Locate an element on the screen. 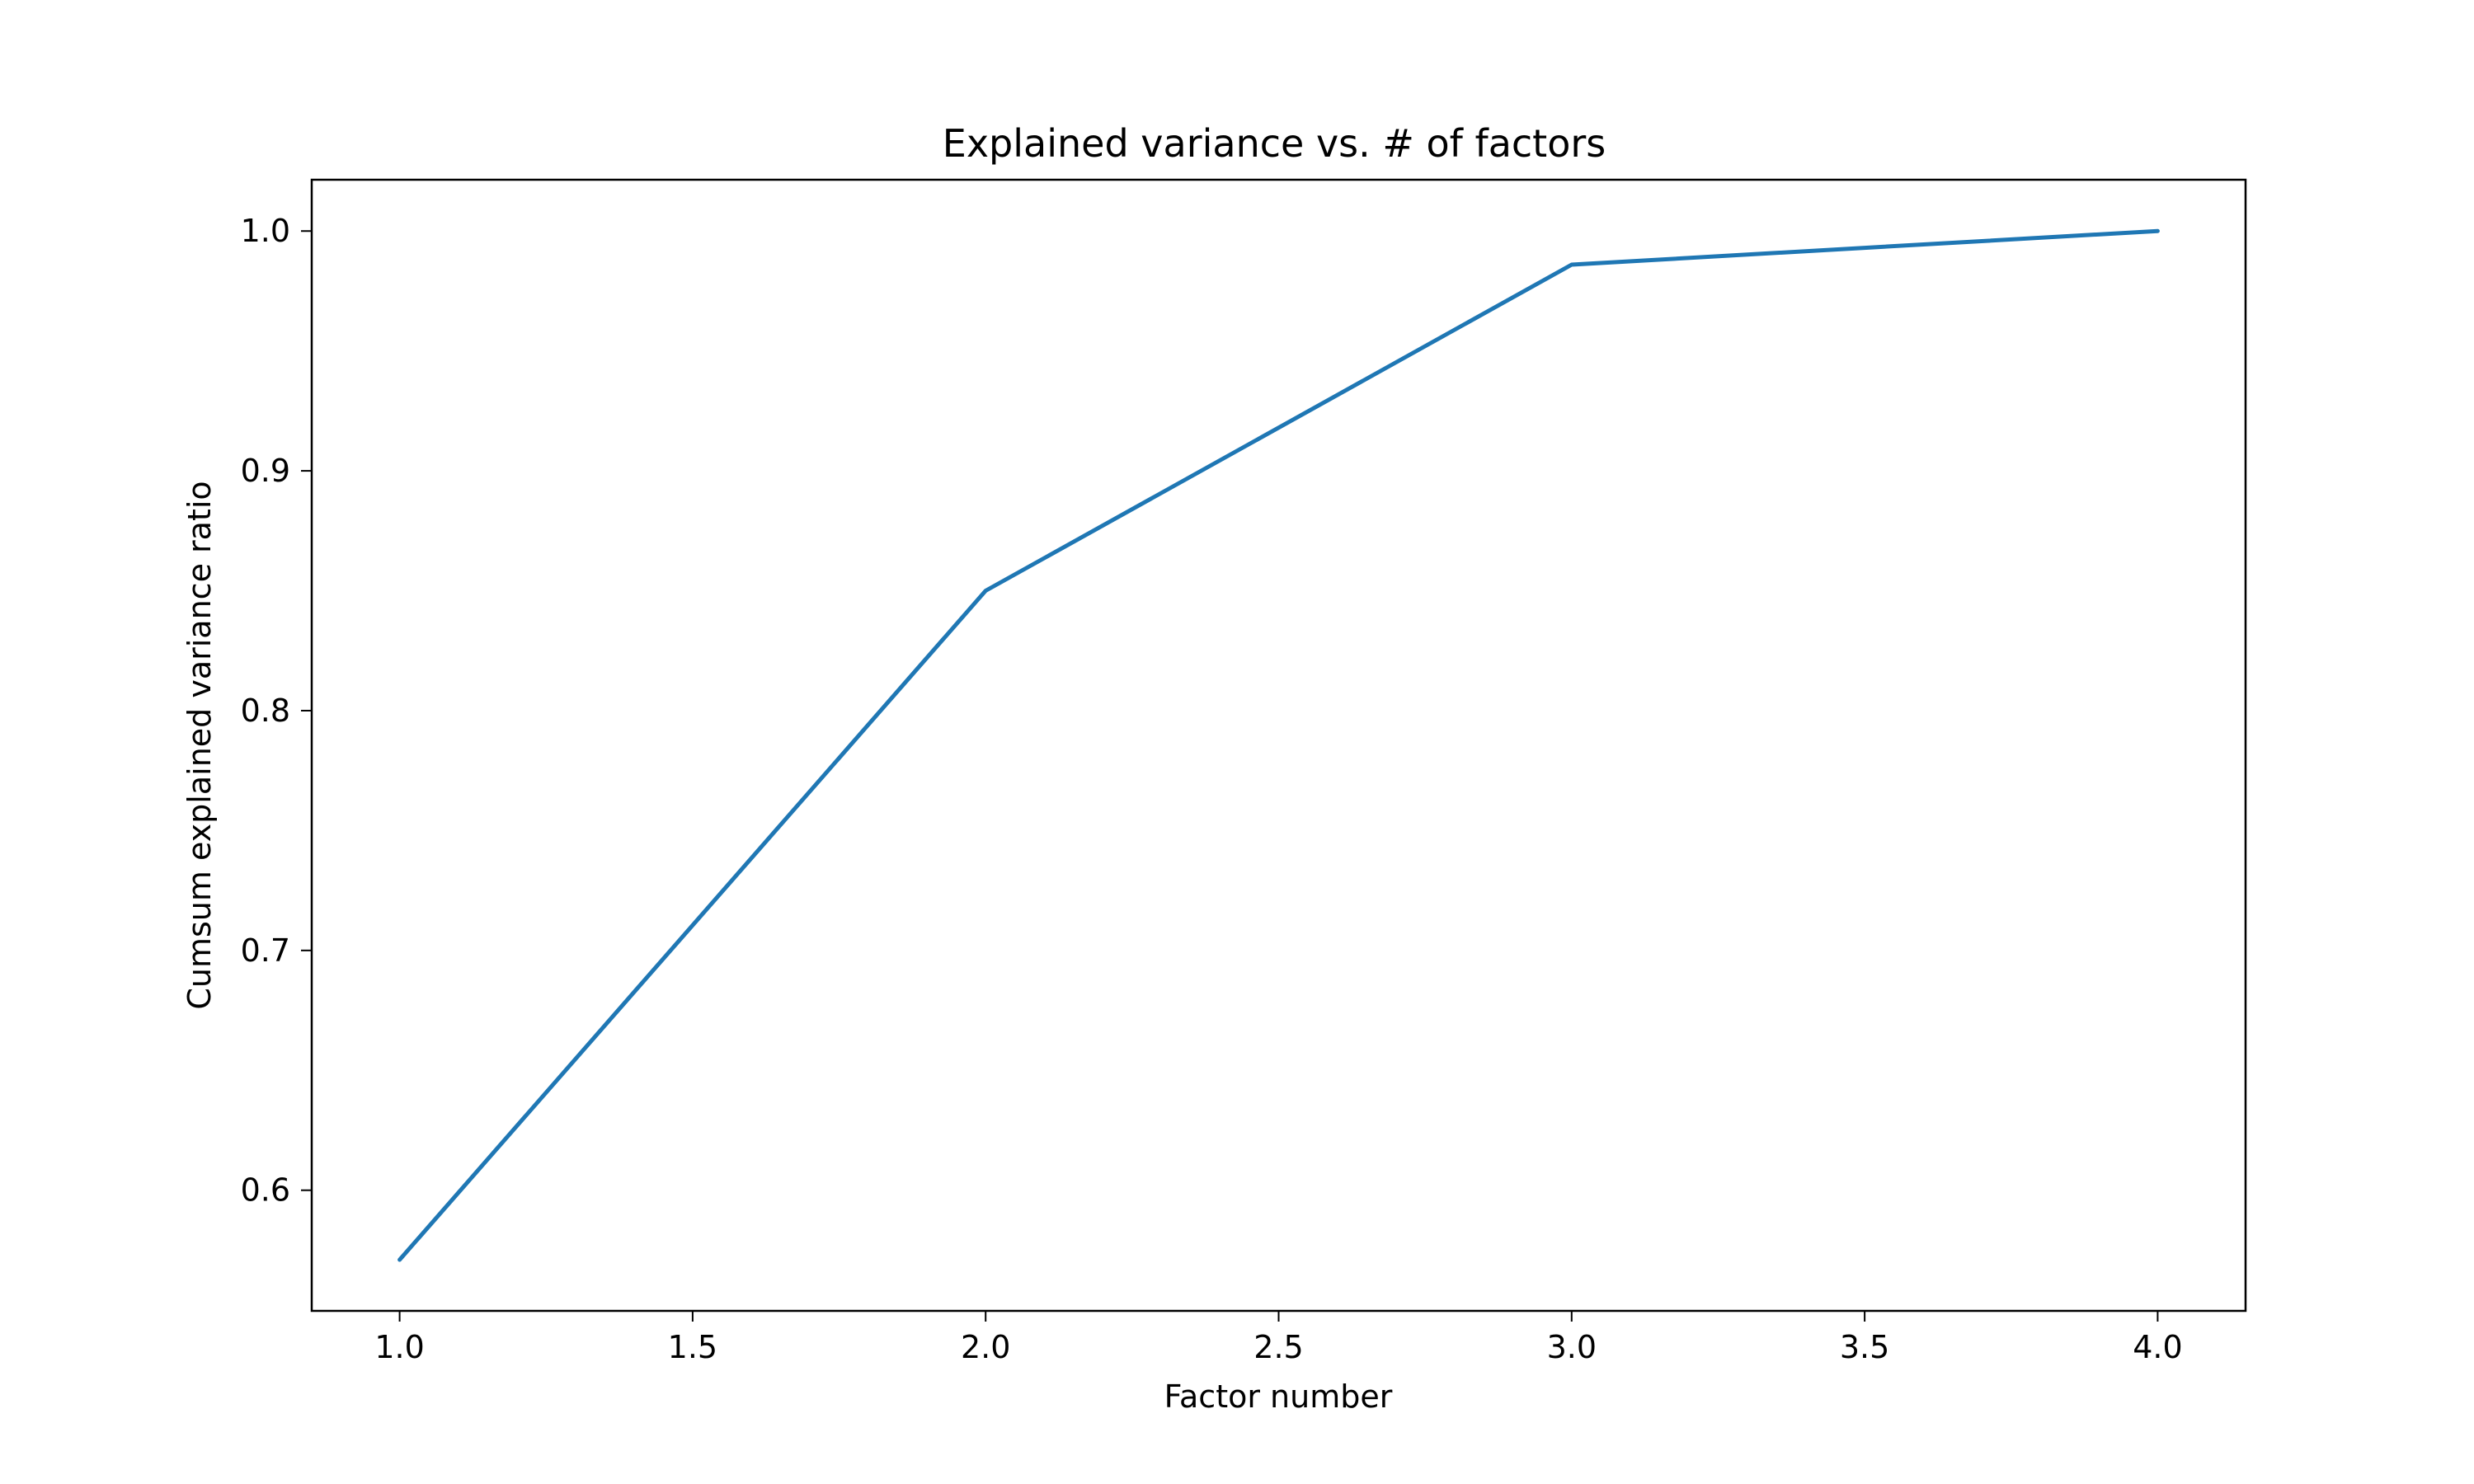 This screenshot has width=2474, height=1484. y-tick-label: 1.0 is located at coordinates (265, 231).